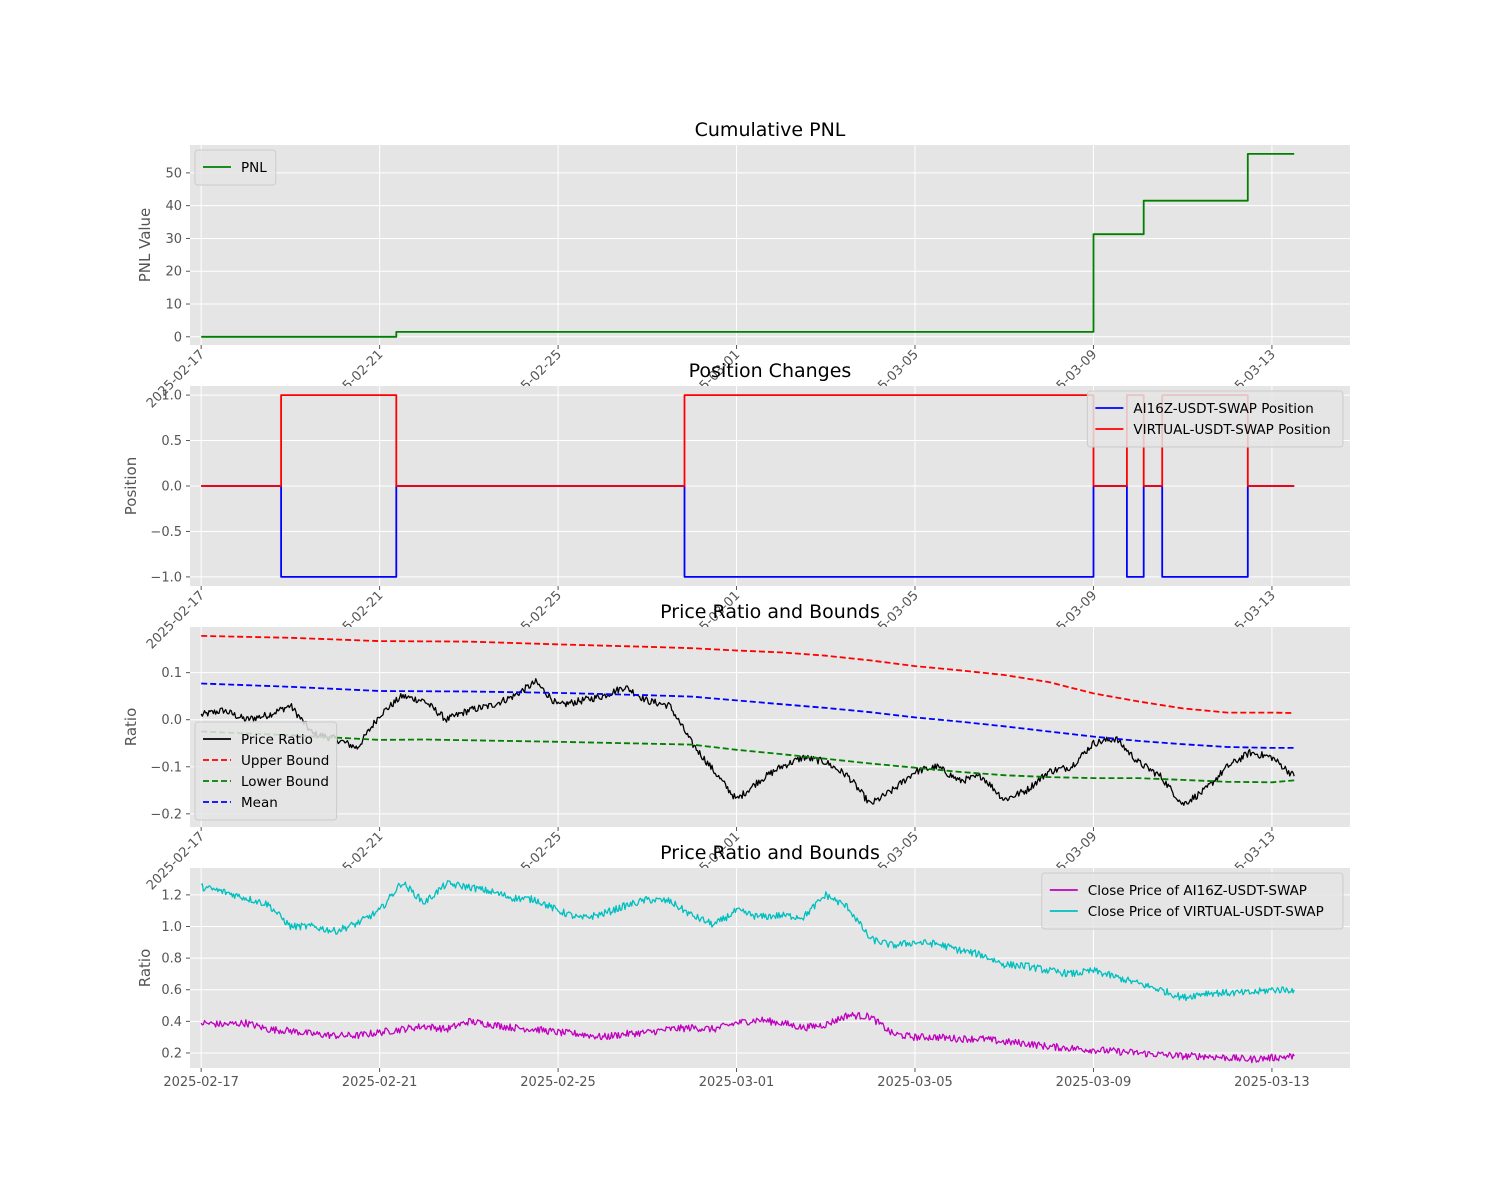 The image size is (1500, 1200). I want to click on y-tick-label: 30, so click(173, 239).